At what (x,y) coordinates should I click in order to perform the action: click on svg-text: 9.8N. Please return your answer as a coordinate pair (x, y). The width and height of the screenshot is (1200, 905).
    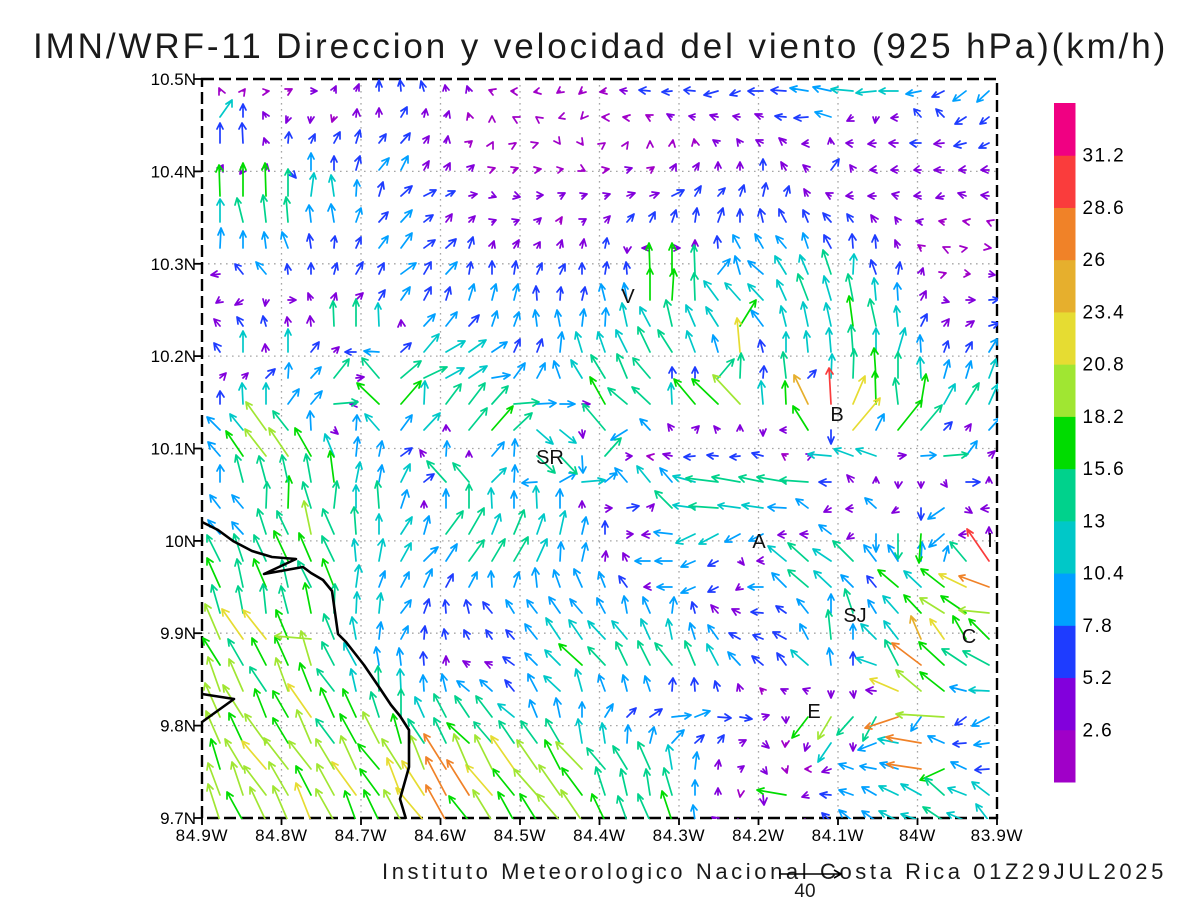
    Looking at the image, I should click on (178, 726).